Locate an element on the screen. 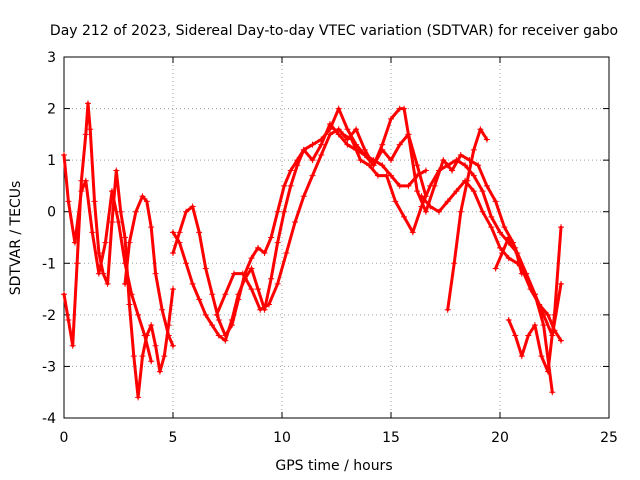  x-tick-label: 20 is located at coordinates (500, 438).